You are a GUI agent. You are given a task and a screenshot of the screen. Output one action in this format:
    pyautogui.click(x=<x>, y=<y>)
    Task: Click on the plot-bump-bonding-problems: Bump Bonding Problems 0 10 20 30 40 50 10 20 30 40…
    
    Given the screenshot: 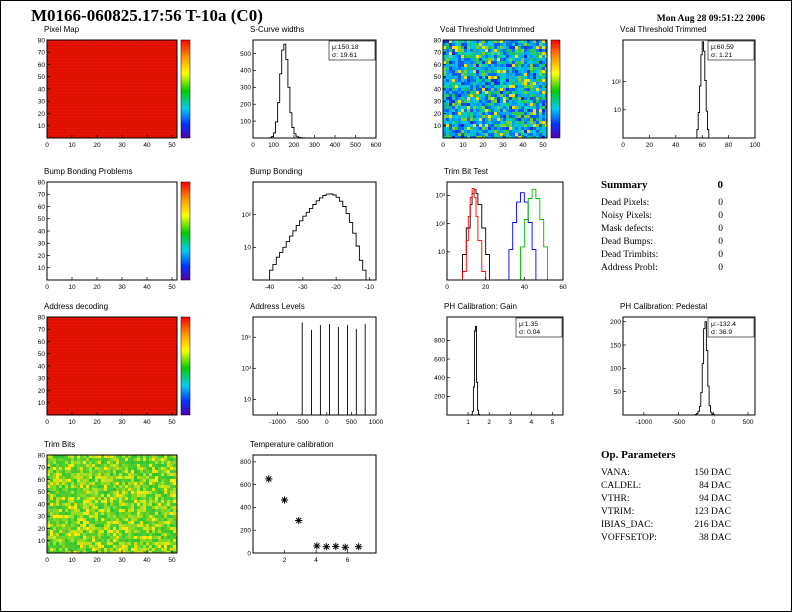 What is the action you would take?
    pyautogui.click(x=118, y=235)
    